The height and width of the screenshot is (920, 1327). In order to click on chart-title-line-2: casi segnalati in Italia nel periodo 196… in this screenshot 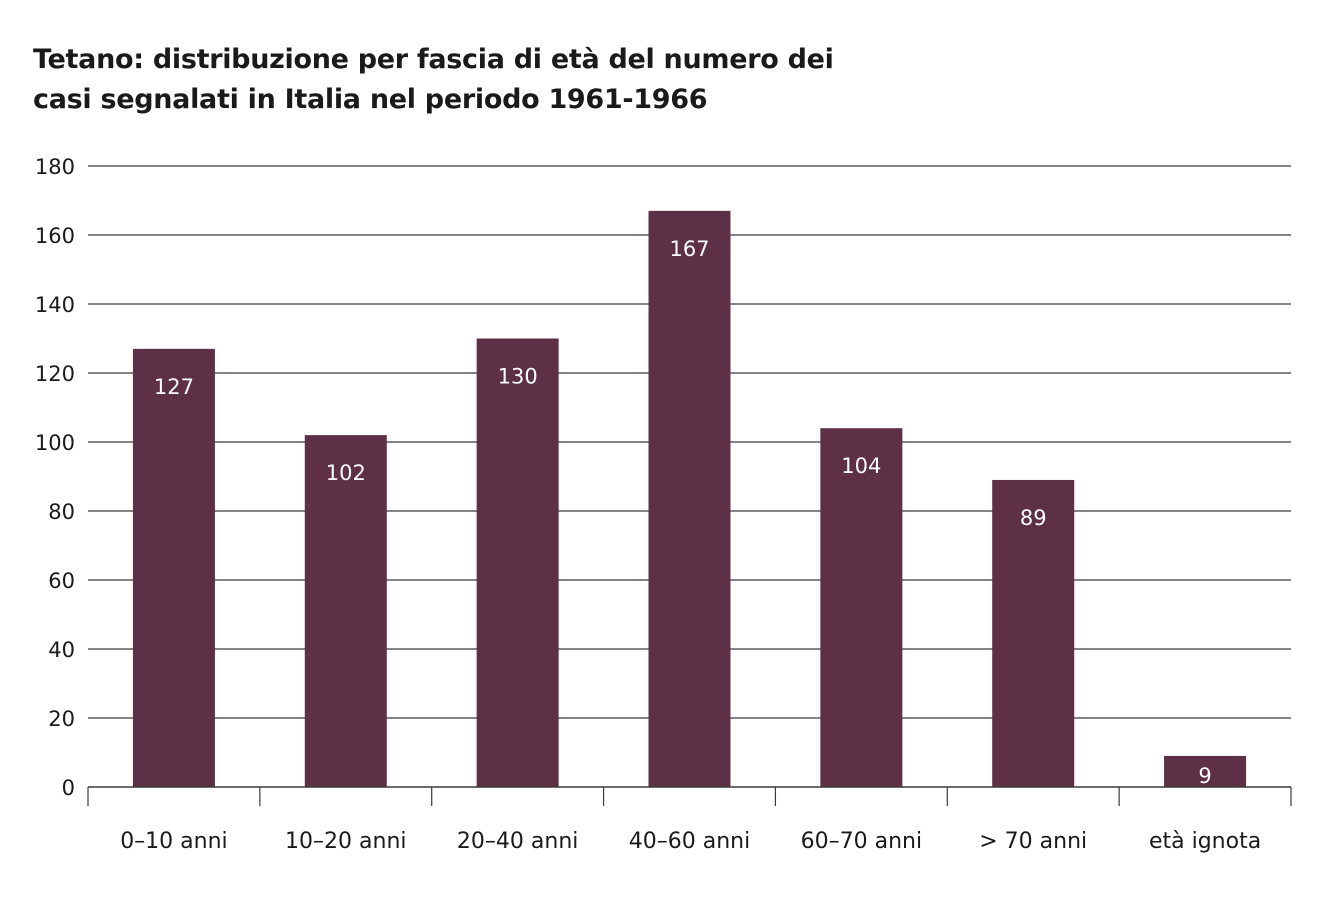, I will do `click(370, 99)`.